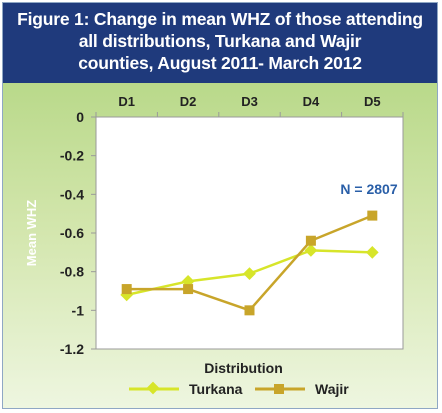 This screenshot has height=413, width=442. I want to click on y-tick-label: 0, so click(80, 117).